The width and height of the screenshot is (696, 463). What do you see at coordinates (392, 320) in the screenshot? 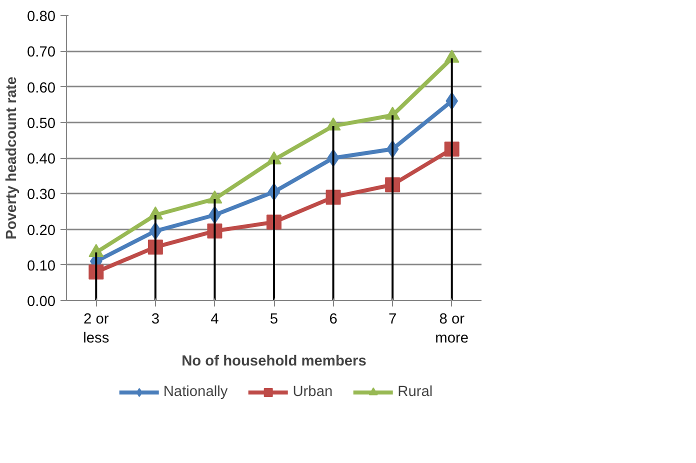
I see `x-tick-label: 7` at bounding box center [392, 320].